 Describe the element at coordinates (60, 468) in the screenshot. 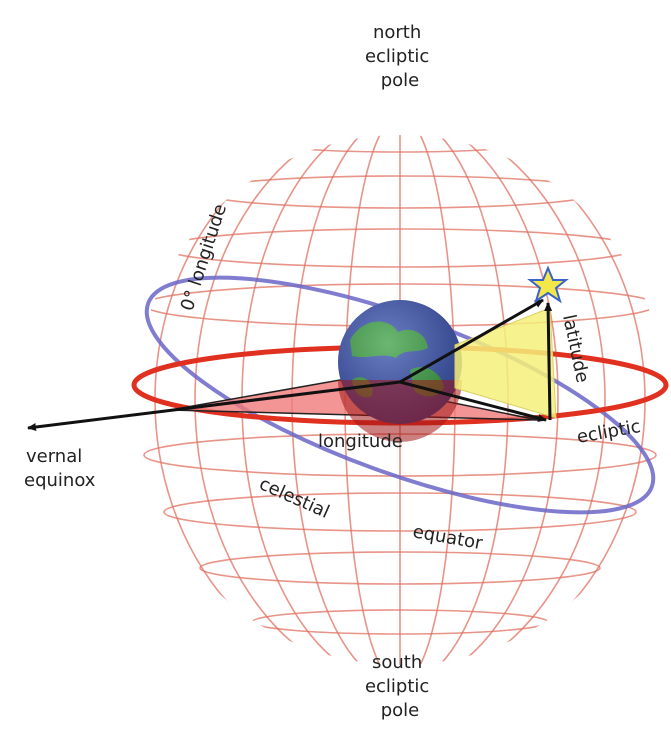

I see `vernal-equinox-label: vernal equinox` at that location.